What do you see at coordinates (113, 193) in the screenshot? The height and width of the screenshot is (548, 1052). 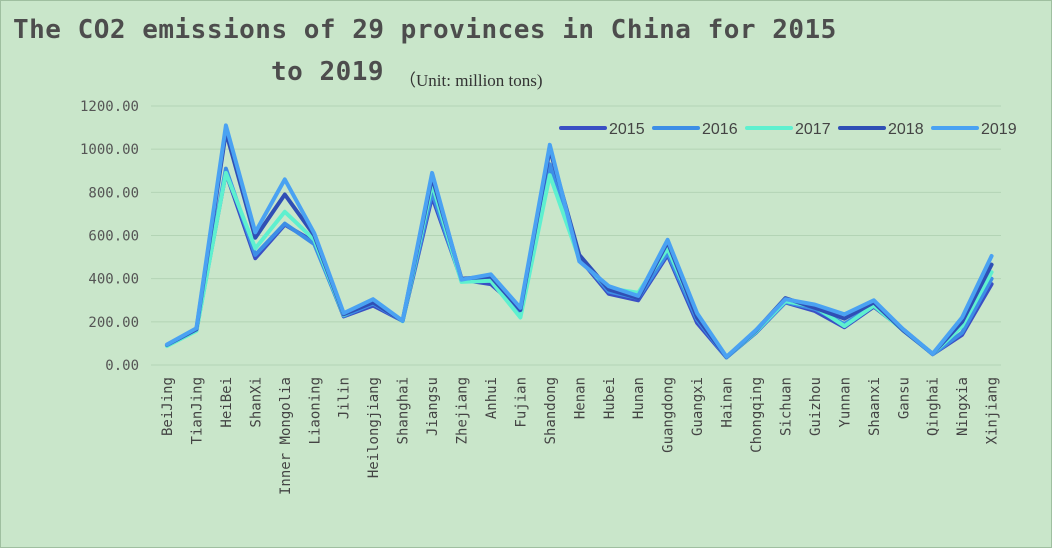 I see `y-tick-label: 800.00` at bounding box center [113, 193].